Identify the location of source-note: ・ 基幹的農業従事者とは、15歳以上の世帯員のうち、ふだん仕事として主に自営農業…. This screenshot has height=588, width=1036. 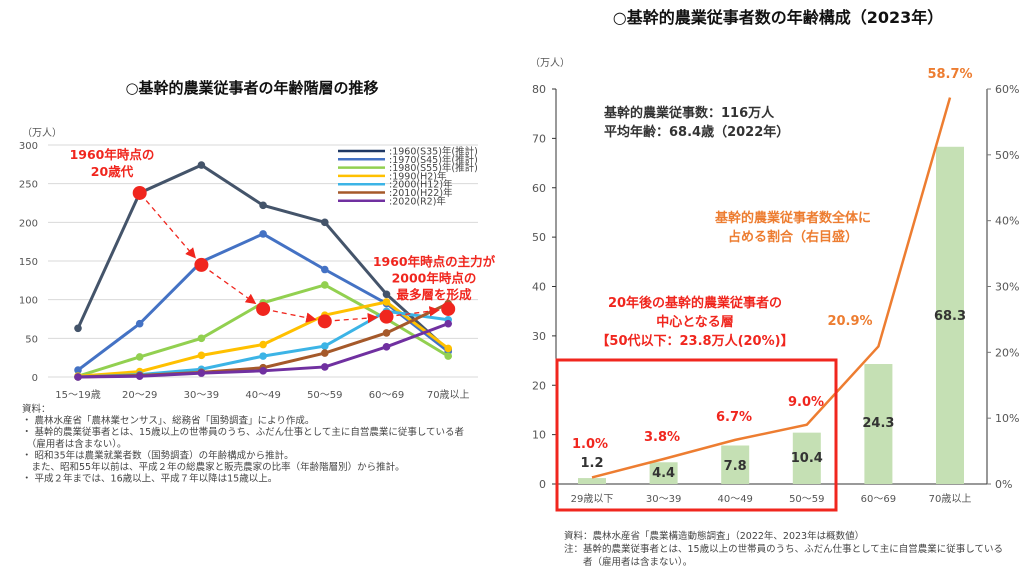
(243, 432).